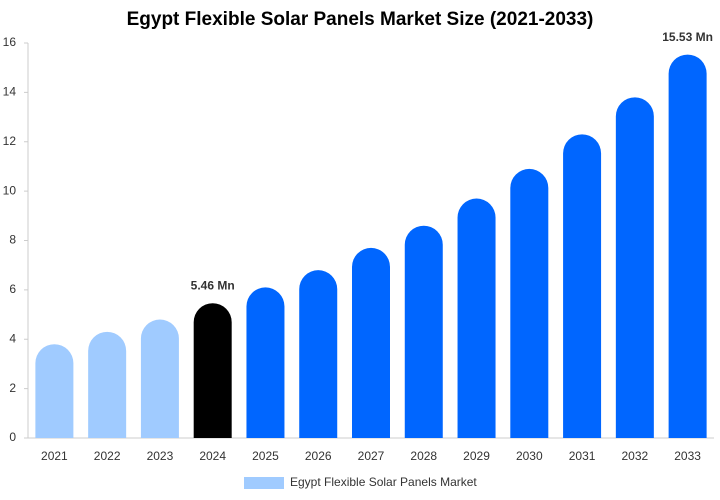 The image size is (720, 500). I want to click on x-tick-label: 2023, so click(160, 456).